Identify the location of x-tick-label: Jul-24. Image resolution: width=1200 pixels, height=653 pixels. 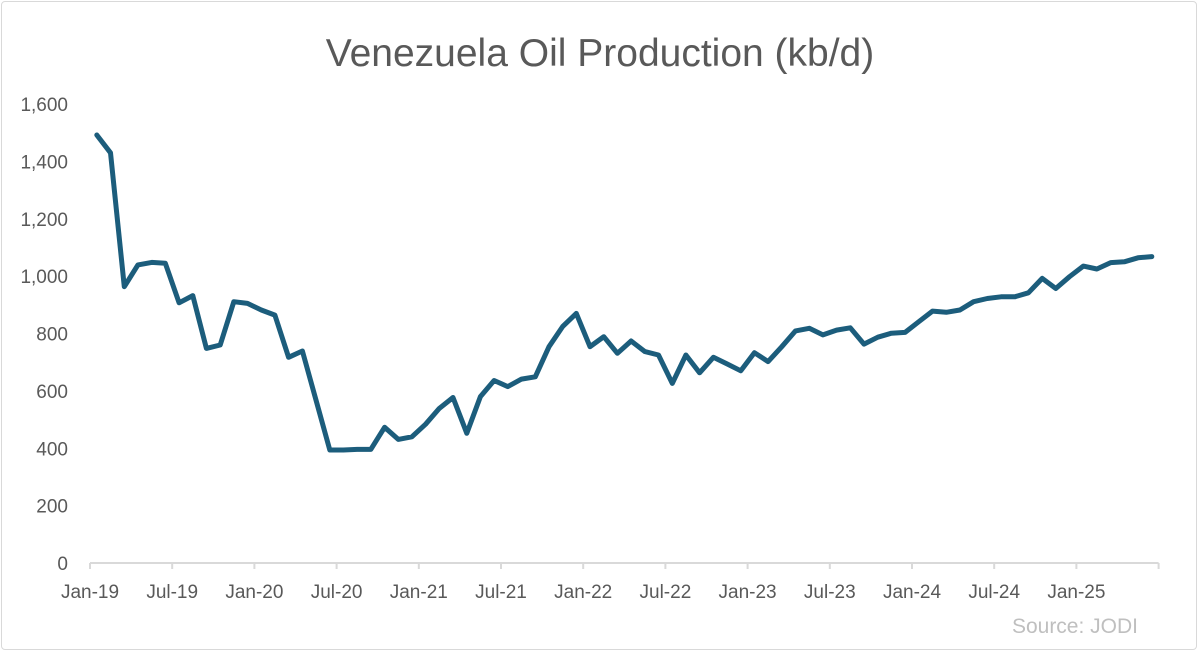
(994, 592).